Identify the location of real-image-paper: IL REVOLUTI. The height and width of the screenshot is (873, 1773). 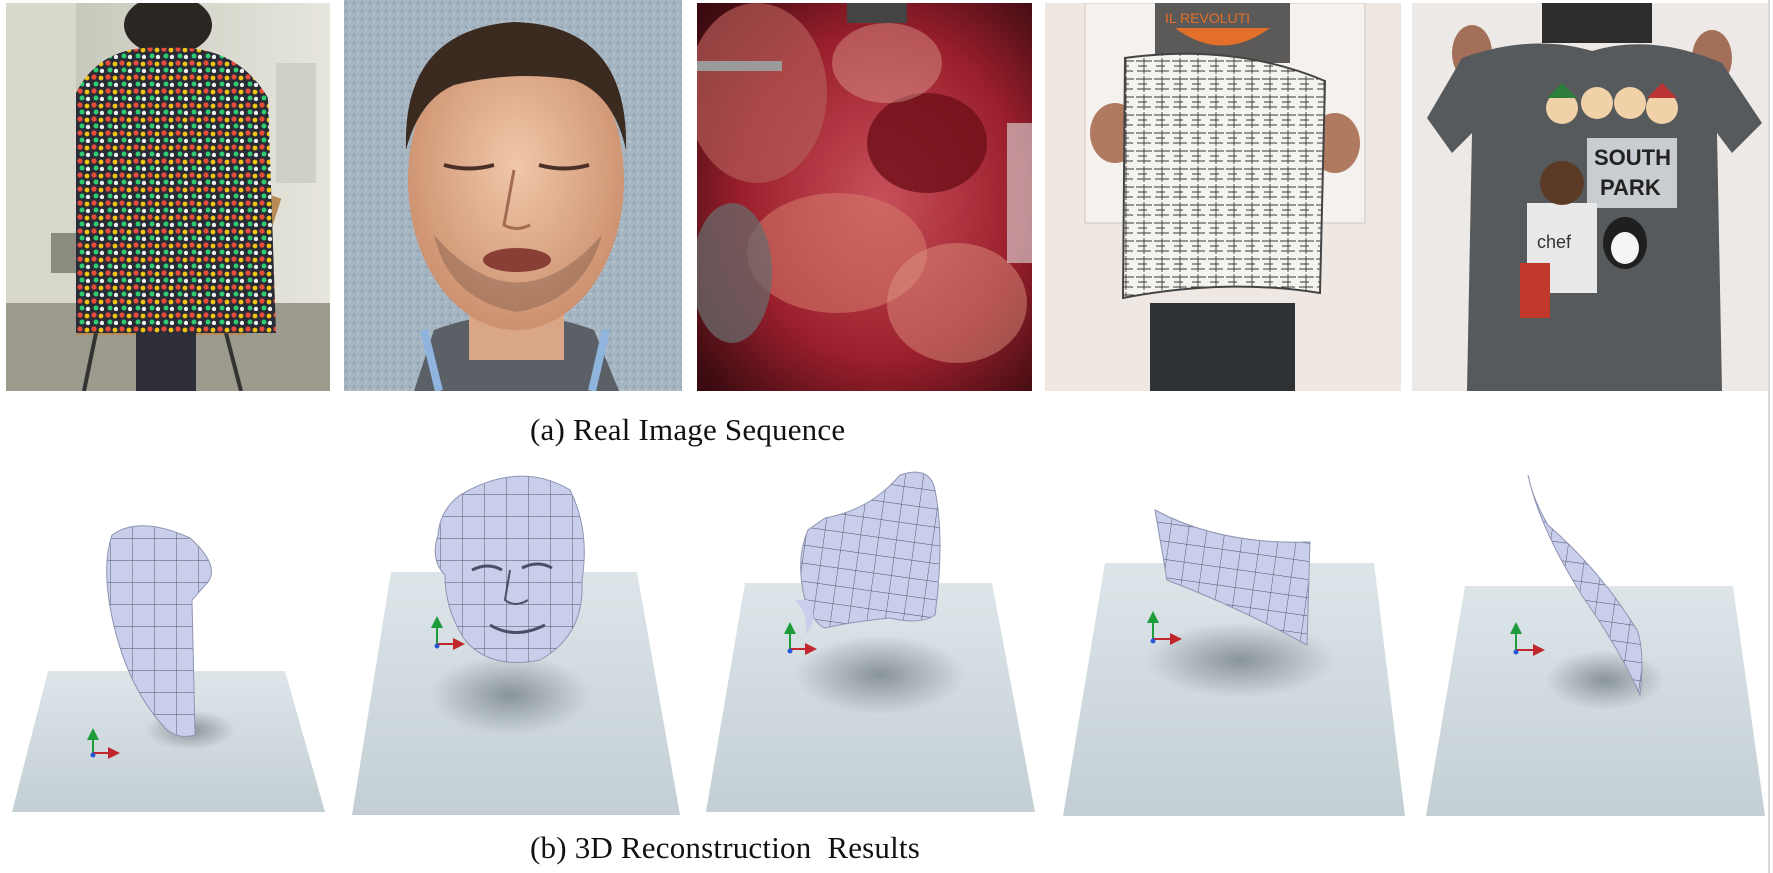
(1223, 197).